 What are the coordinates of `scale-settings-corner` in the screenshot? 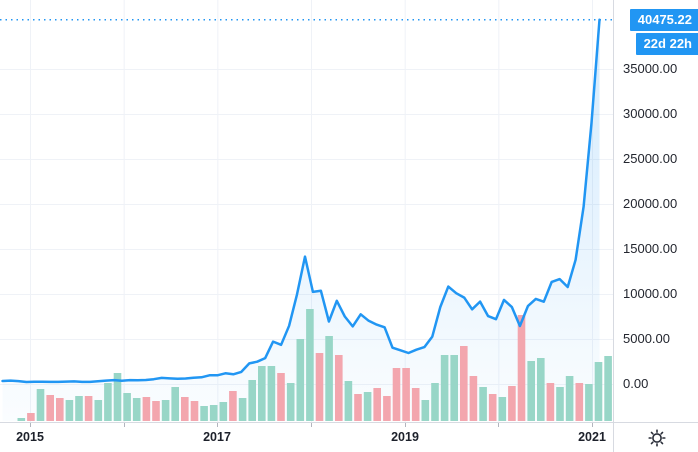 It's located at (655, 437).